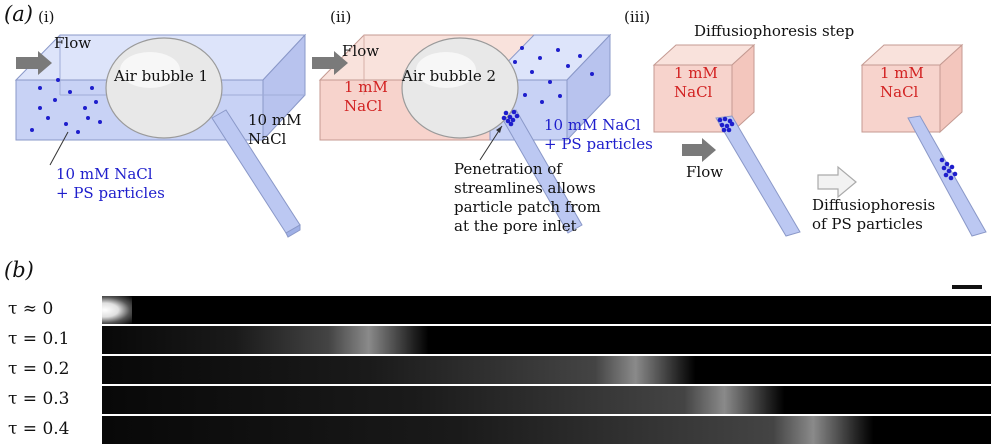 Image resolution: width=993 pixels, height=444 pixels. Describe the element at coordinates (46, 17) in the screenshot. I see `panel-a-sub-i: (i)` at that location.